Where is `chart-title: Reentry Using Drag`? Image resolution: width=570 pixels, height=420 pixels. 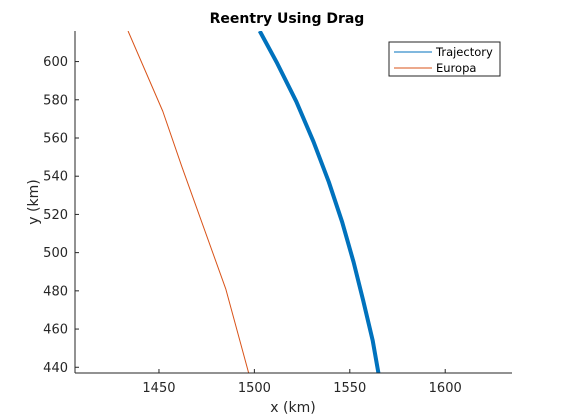
chart-title: Reentry Using Drag is located at coordinates (287, 19).